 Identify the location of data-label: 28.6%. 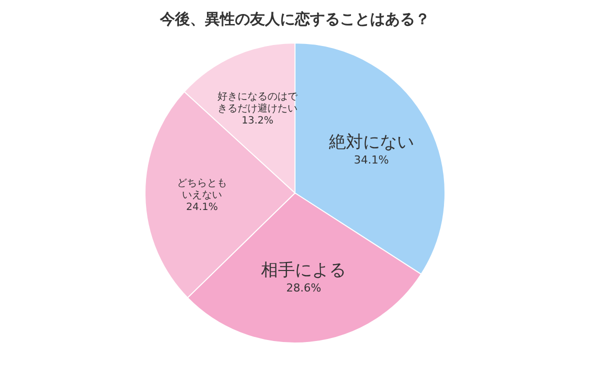
(304, 288).